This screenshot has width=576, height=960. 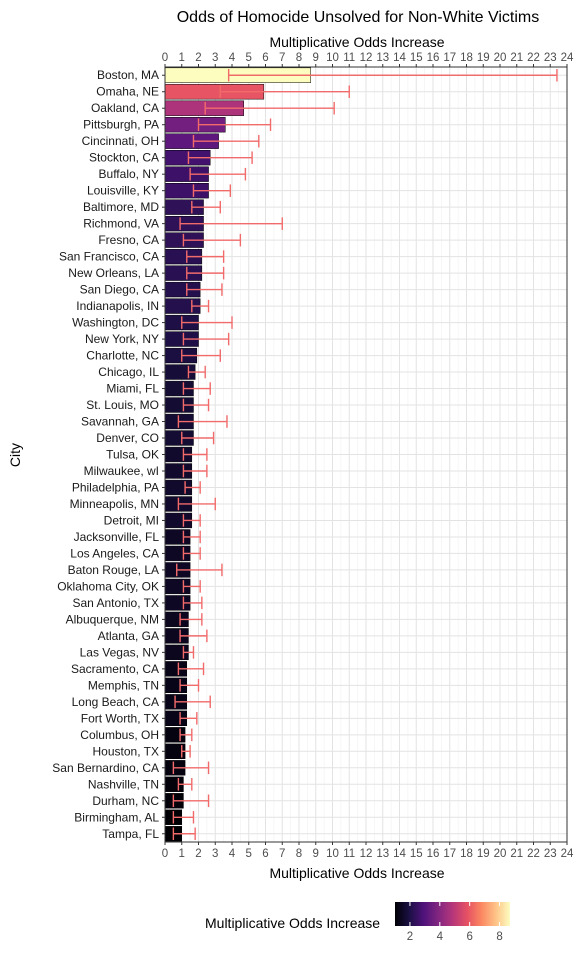 What do you see at coordinates (232, 854) in the screenshot?
I see `x-bottom-tick-label: 4` at bounding box center [232, 854].